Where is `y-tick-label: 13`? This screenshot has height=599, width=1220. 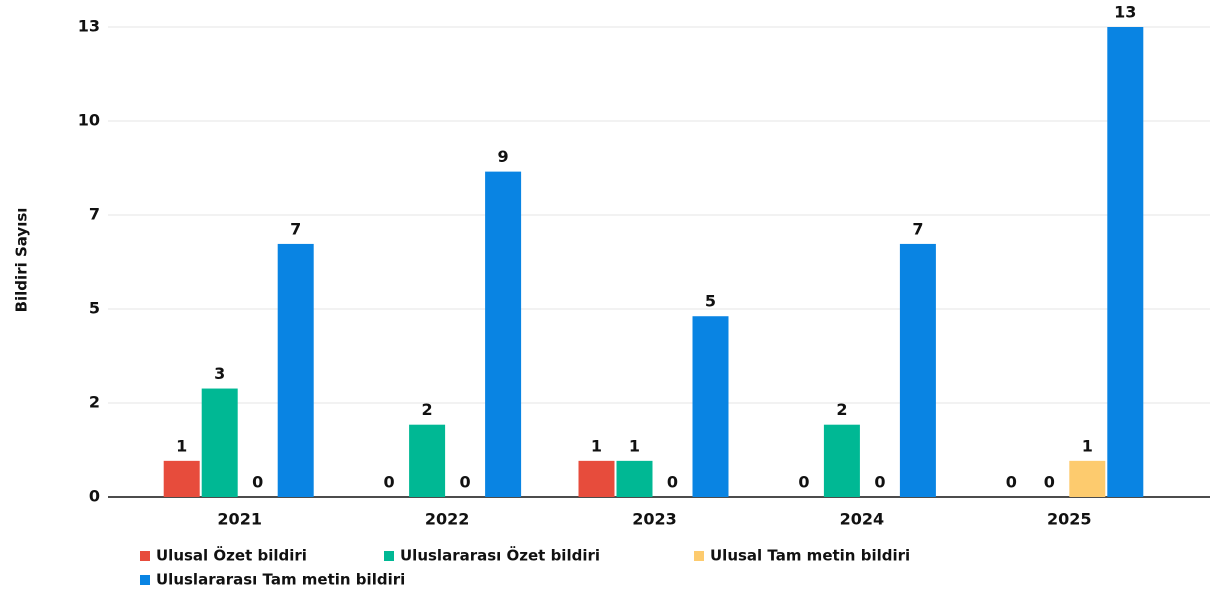 y-tick-label: 13 is located at coordinates (89, 26).